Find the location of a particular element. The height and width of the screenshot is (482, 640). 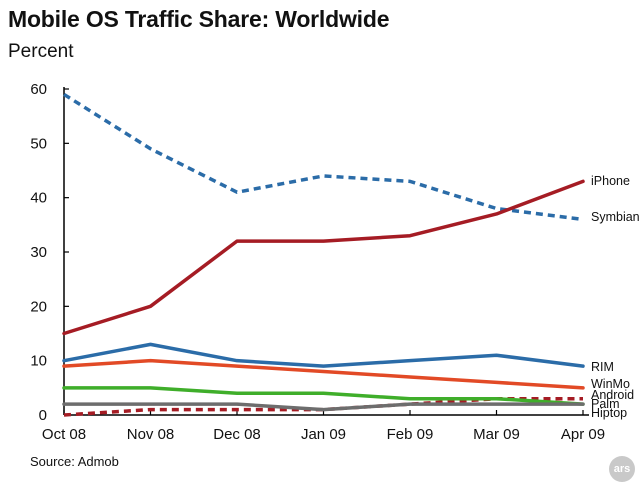

series-label-hiptop: Hiptop is located at coordinates (609, 413).